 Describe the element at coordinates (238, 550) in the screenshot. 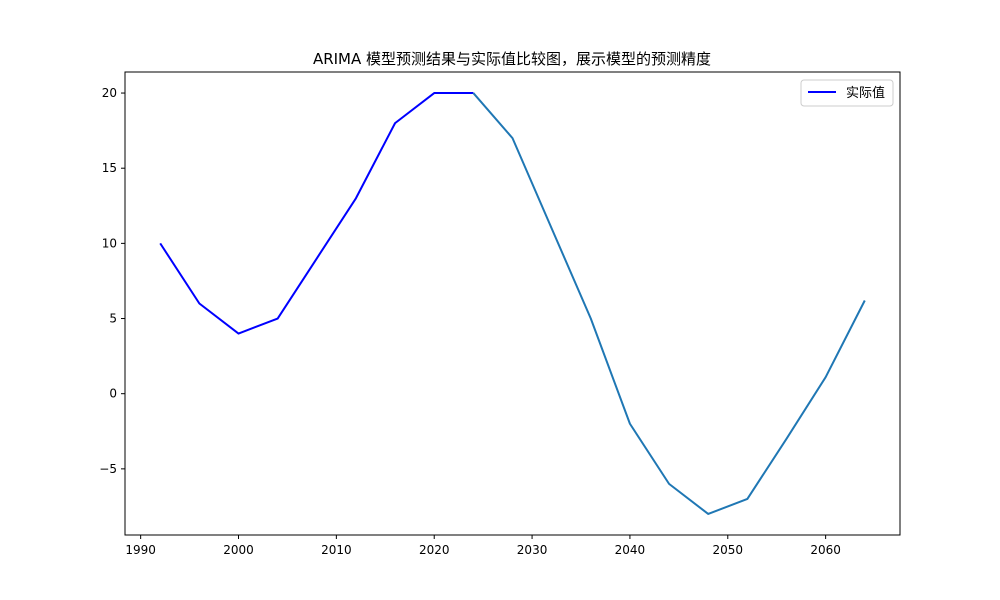

I see `x-tick-label: 2000` at that location.